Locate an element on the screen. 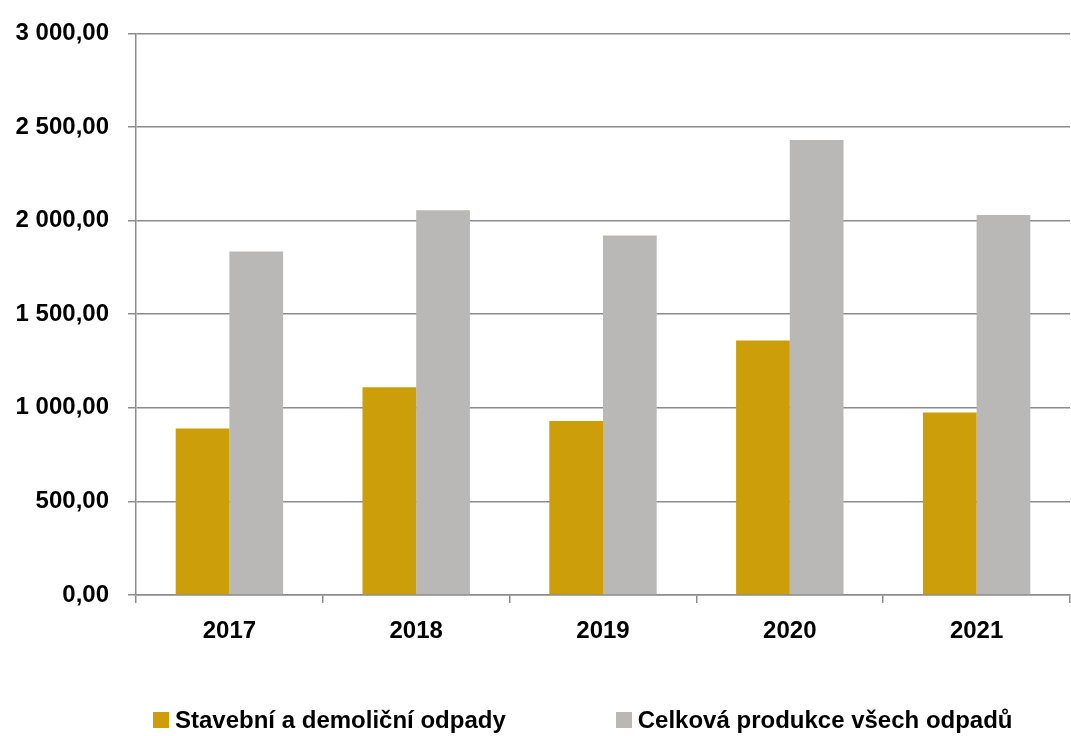  x-tick-label: 2018 is located at coordinates (416, 630).